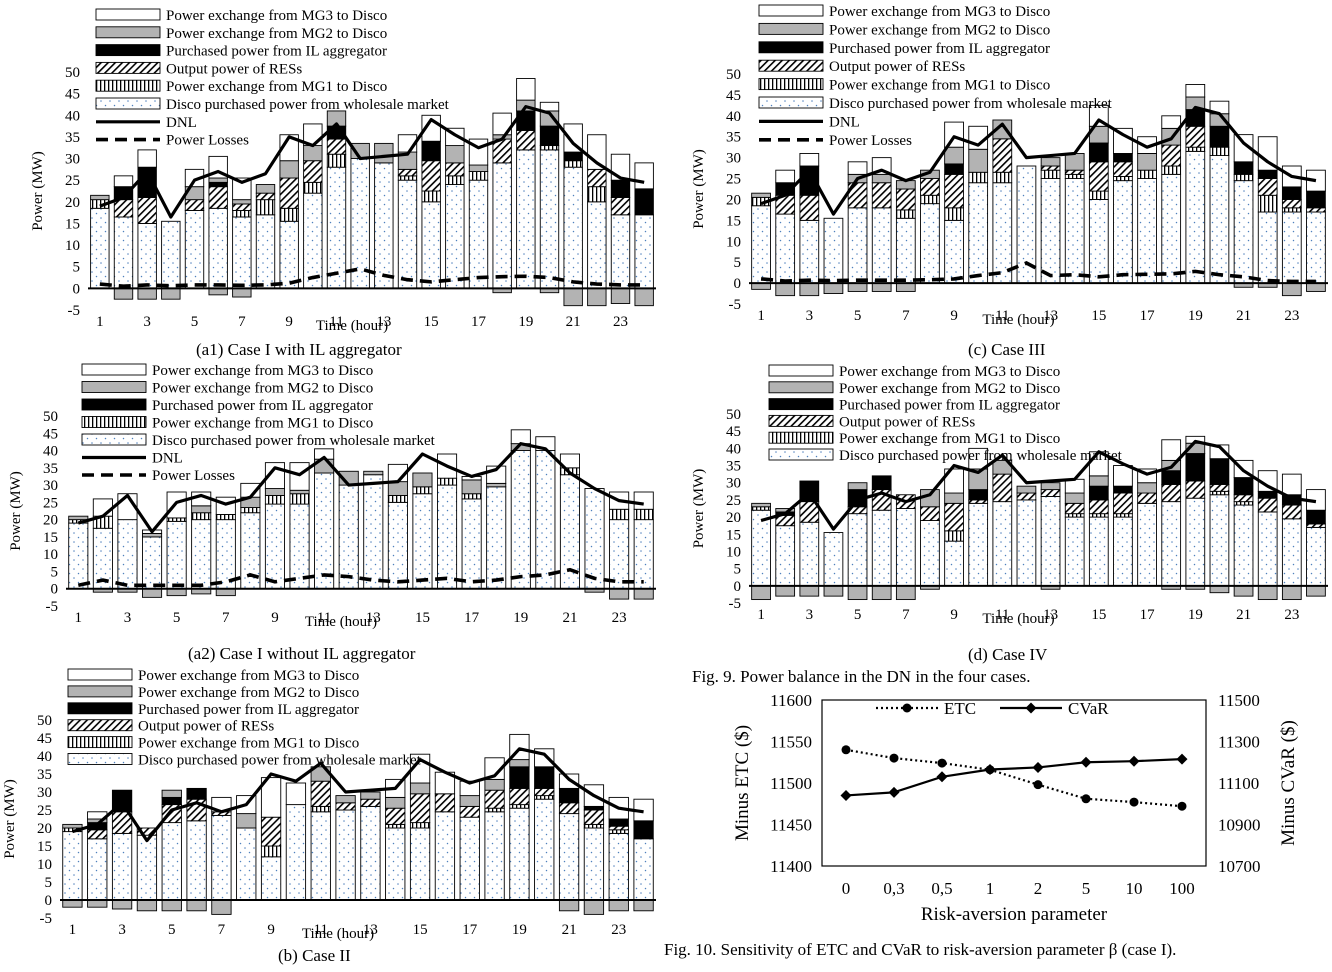 Image resolution: width=1332 pixels, height=972 pixels. I want to click on y-tick-label: 45, so click(72, 95).